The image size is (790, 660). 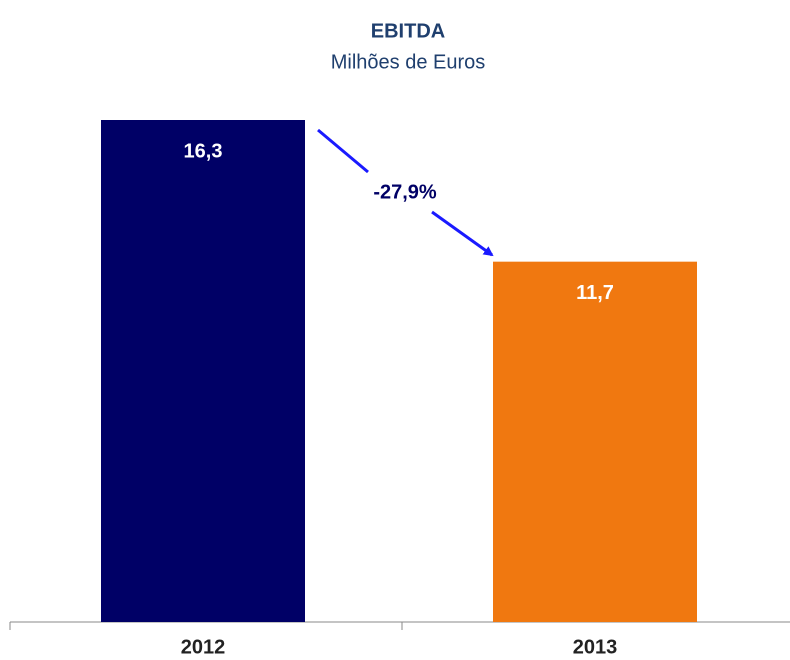 I want to click on annotation: -27,9%, so click(x=405, y=192).